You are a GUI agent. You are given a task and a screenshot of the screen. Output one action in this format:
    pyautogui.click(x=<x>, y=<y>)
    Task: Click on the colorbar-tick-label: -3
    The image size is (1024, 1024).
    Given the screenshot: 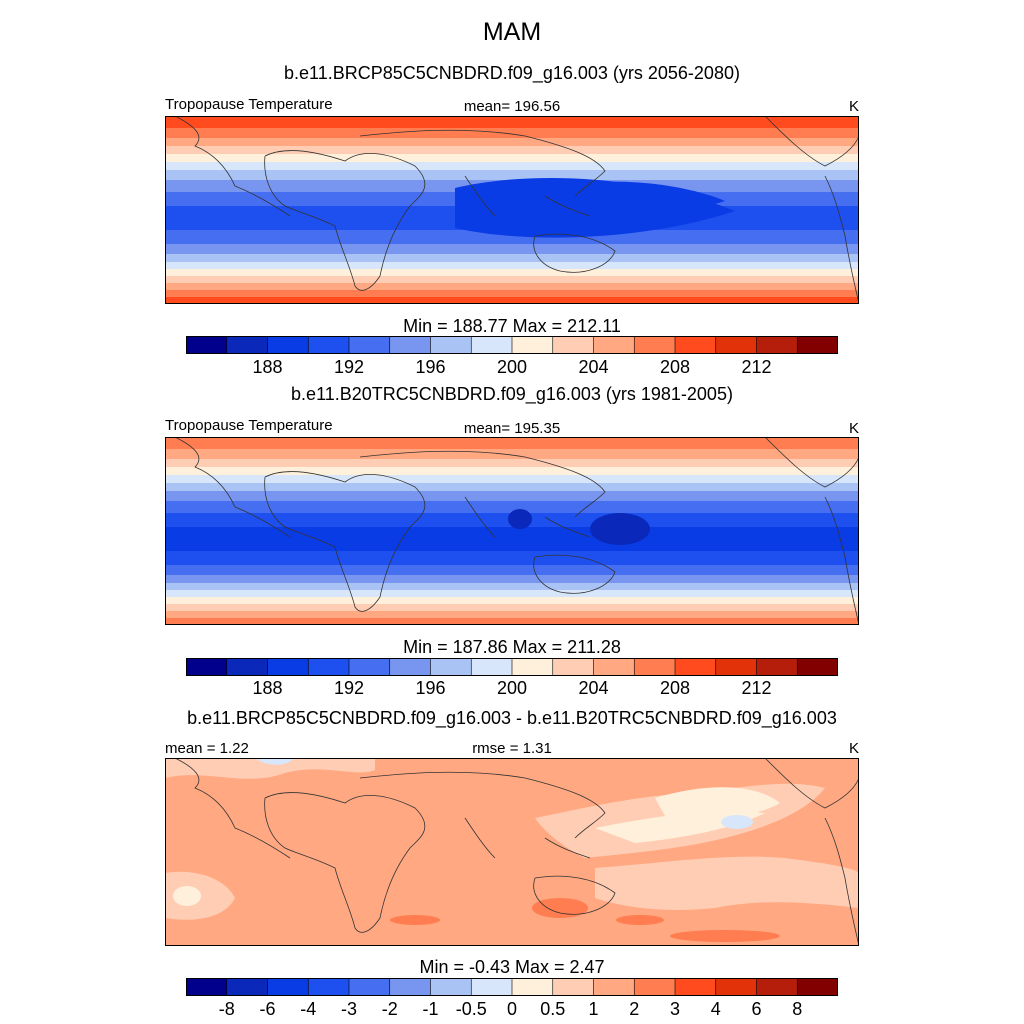 What is the action you would take?
    pyautogui.click(x=349, y=1009)
    